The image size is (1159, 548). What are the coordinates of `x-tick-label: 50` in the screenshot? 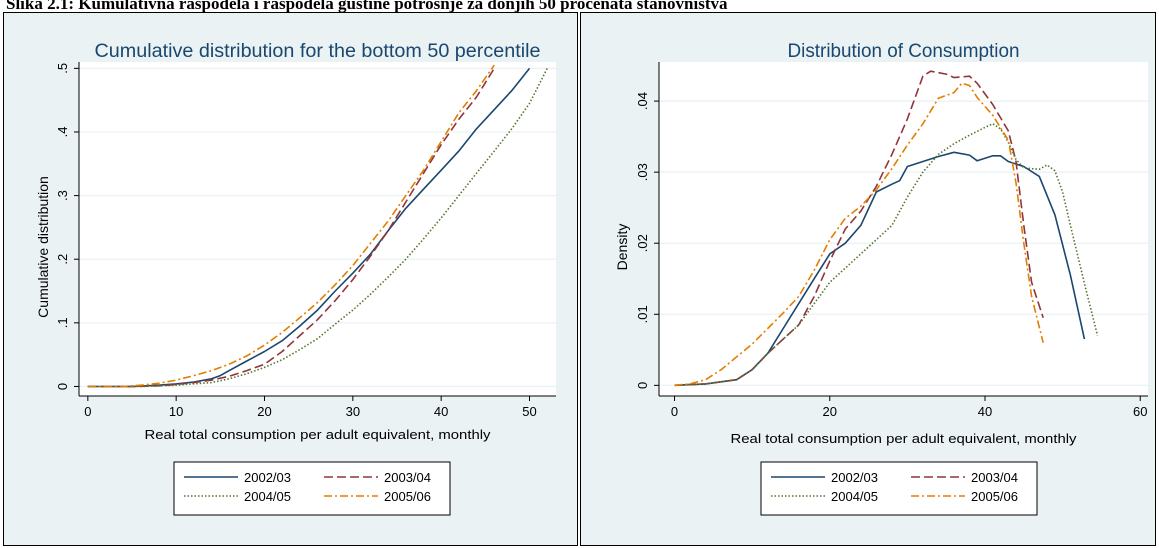 It's located at (529, 411).